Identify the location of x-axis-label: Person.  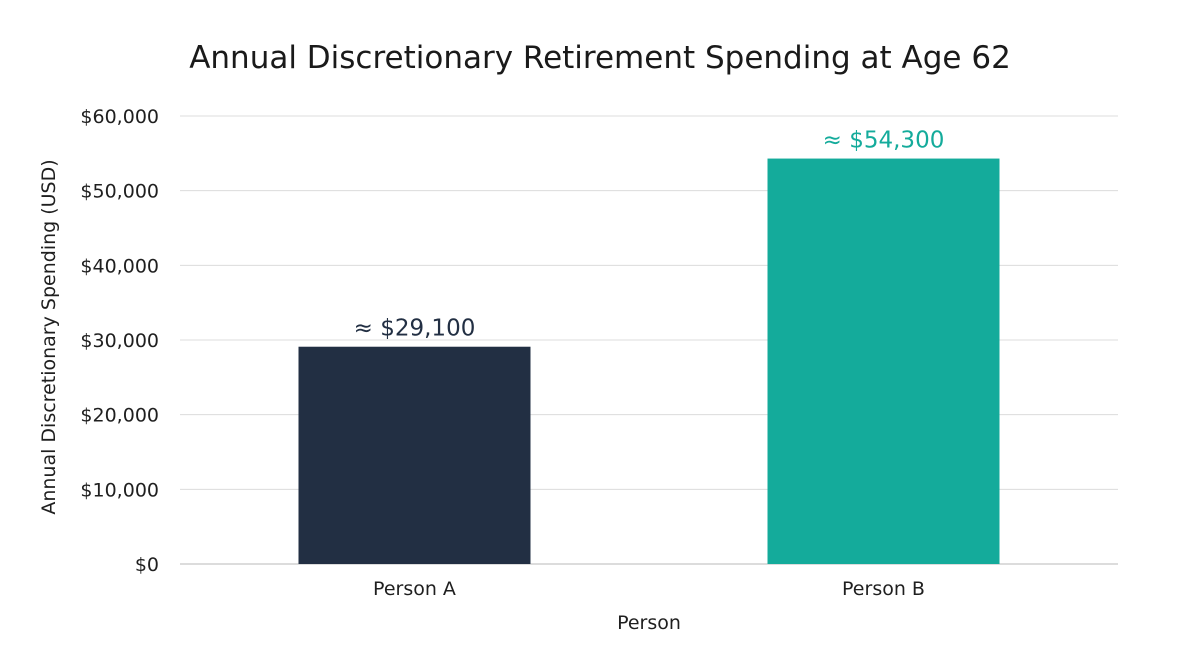
(649, 623).